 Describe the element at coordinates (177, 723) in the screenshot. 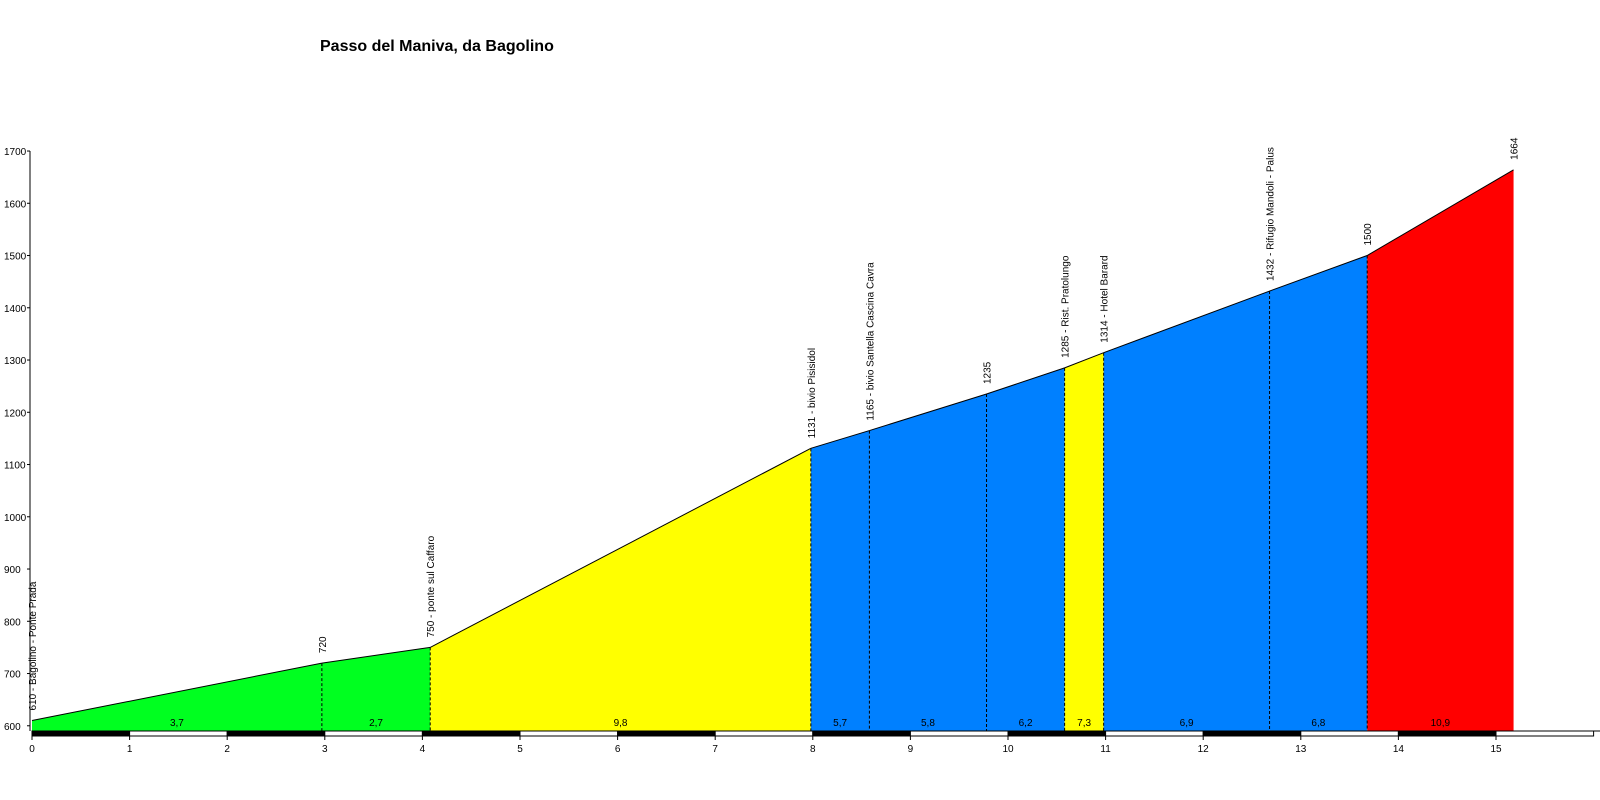

I see `segment-gradient-label: 3,7` at that location.